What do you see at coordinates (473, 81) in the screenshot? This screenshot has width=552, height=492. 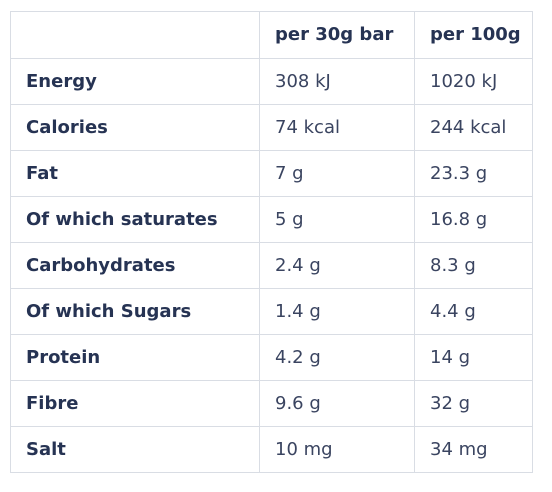 I see `value-per-100g: 1020 kJ` at bounding box center [473, 81].